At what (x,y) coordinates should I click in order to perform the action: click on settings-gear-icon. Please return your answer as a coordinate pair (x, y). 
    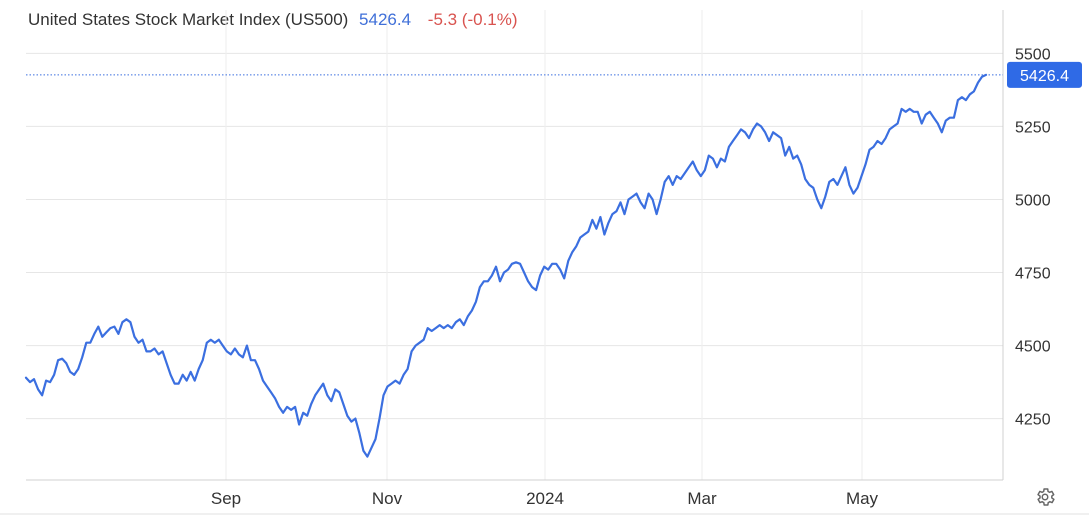
    Looking at the image, I should click on (1045, 497).